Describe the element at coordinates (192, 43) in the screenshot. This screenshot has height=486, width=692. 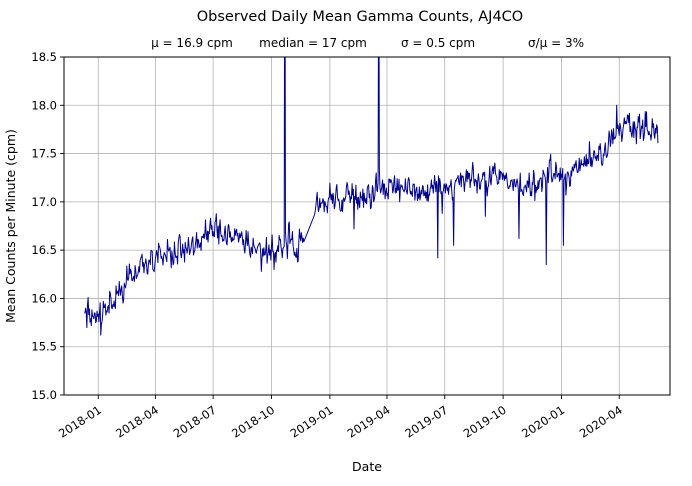
I see `stats-mu: μ = 16.9 cpm` at that location.